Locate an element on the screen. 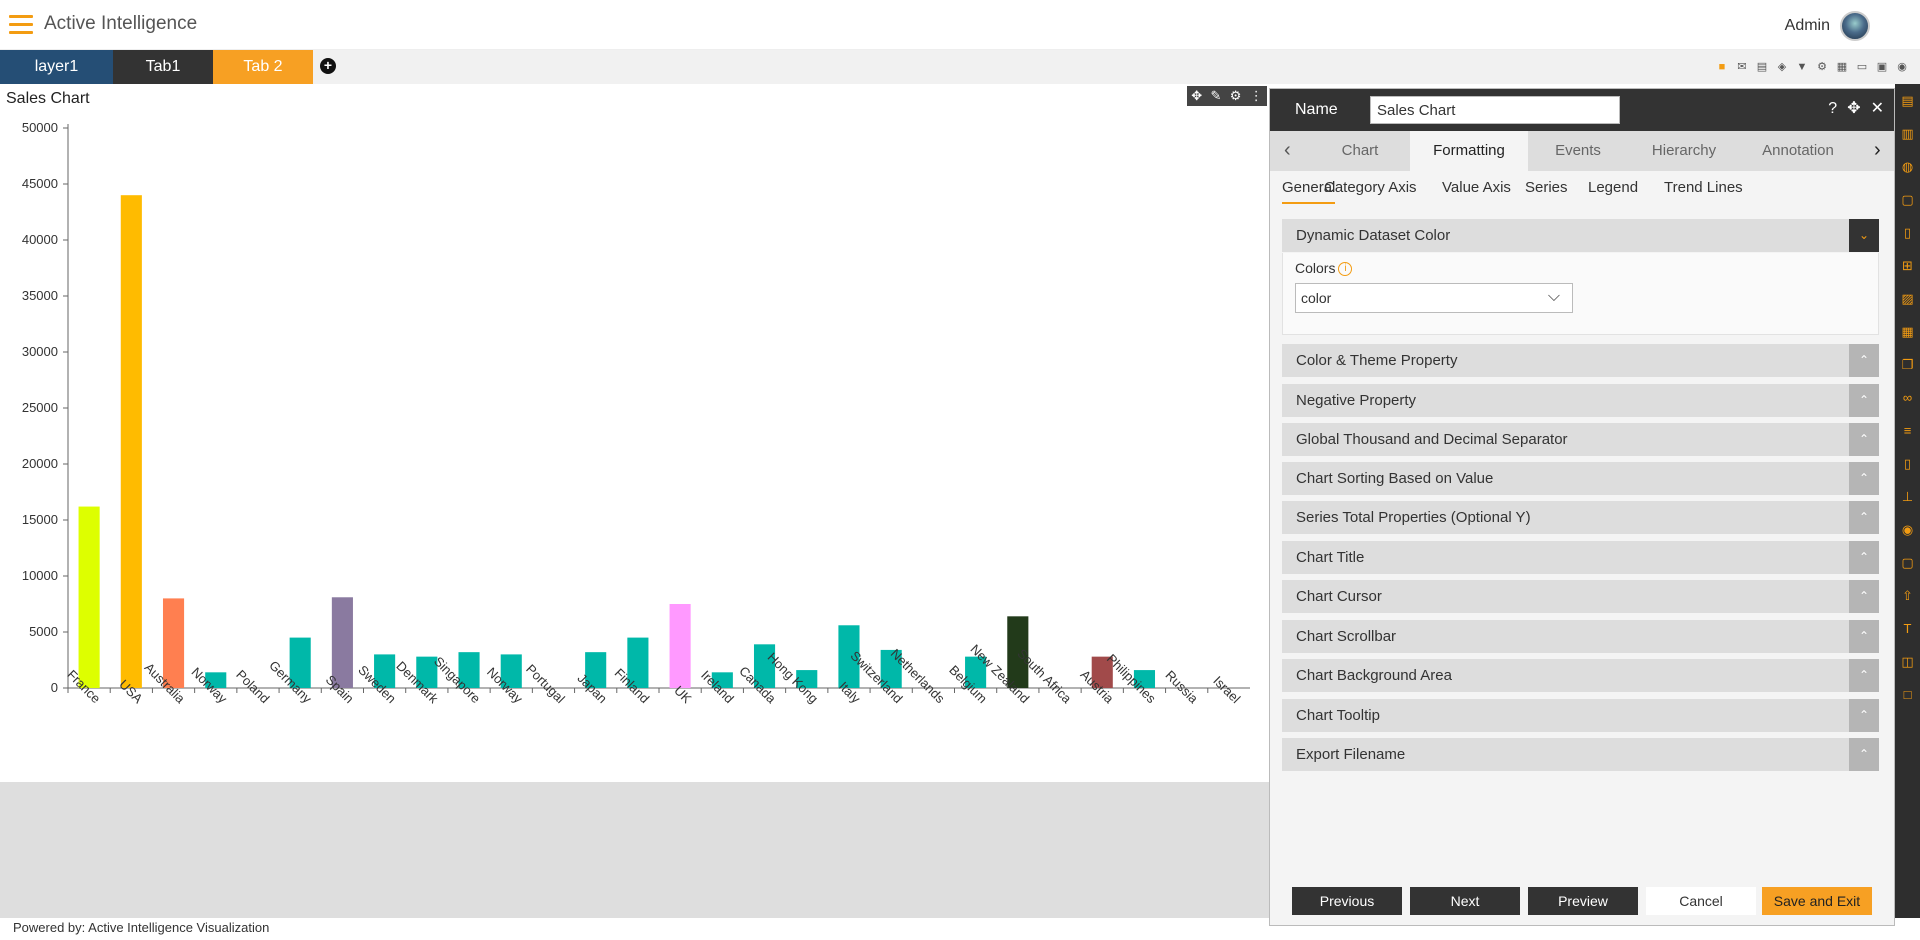 The width and height of the screenshot is (1920, 940). upload-icon: ⇧ is located at coordinates (1907, 595).